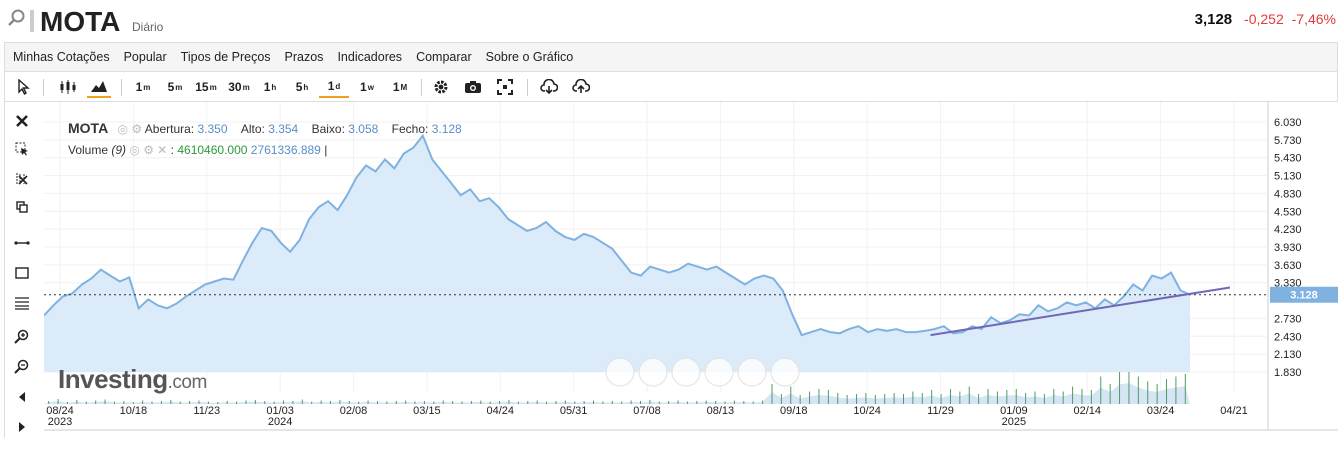 The height and width of the screenshot is (472, 1344). What do you see at coordinates (22, 397) in the screenshot?
I see `scroll-left-icon` at bounding box center [22, 397].